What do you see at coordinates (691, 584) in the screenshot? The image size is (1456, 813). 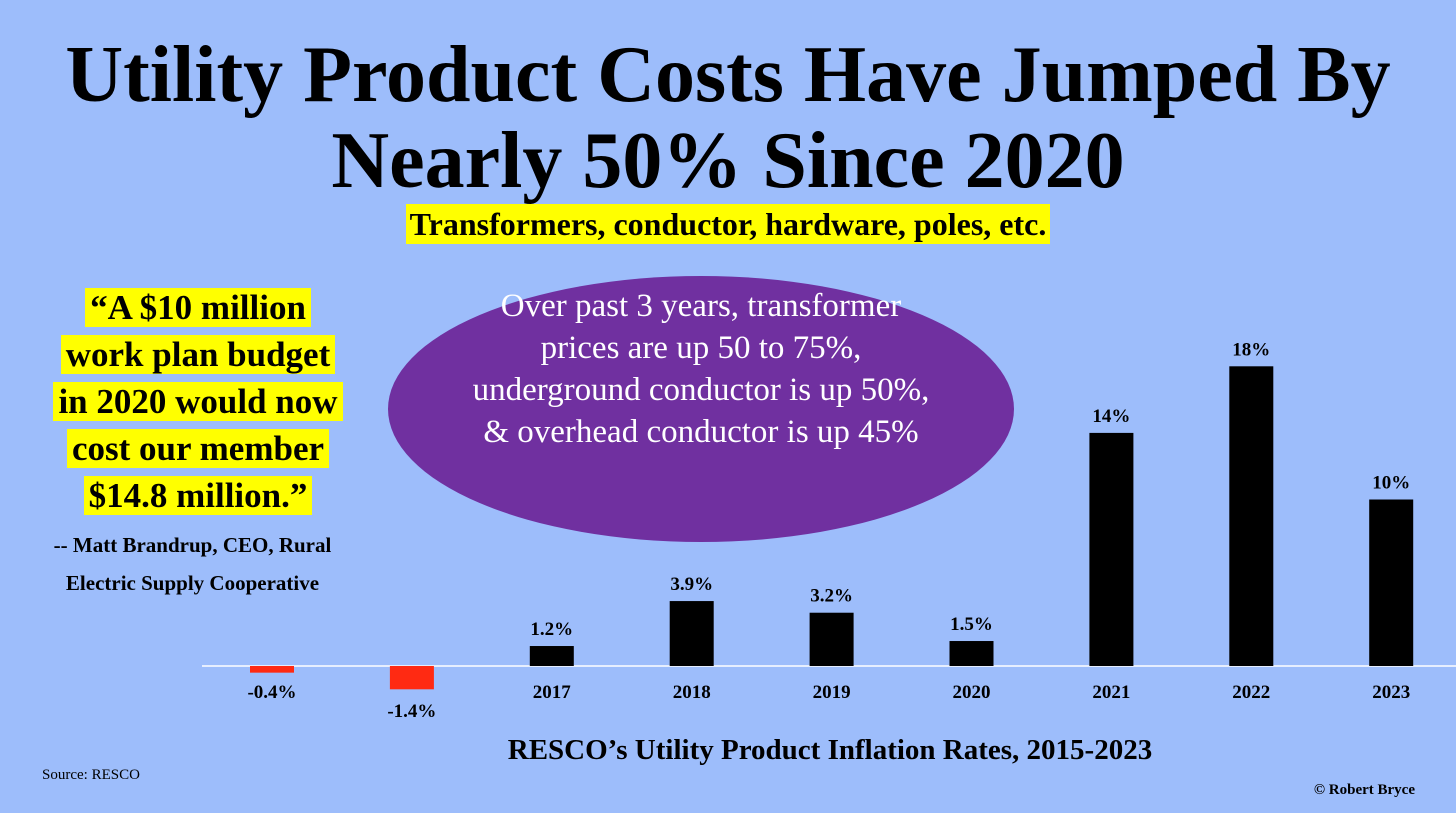 I see `data-label: 3.9%` at bounding box center [691, 584].